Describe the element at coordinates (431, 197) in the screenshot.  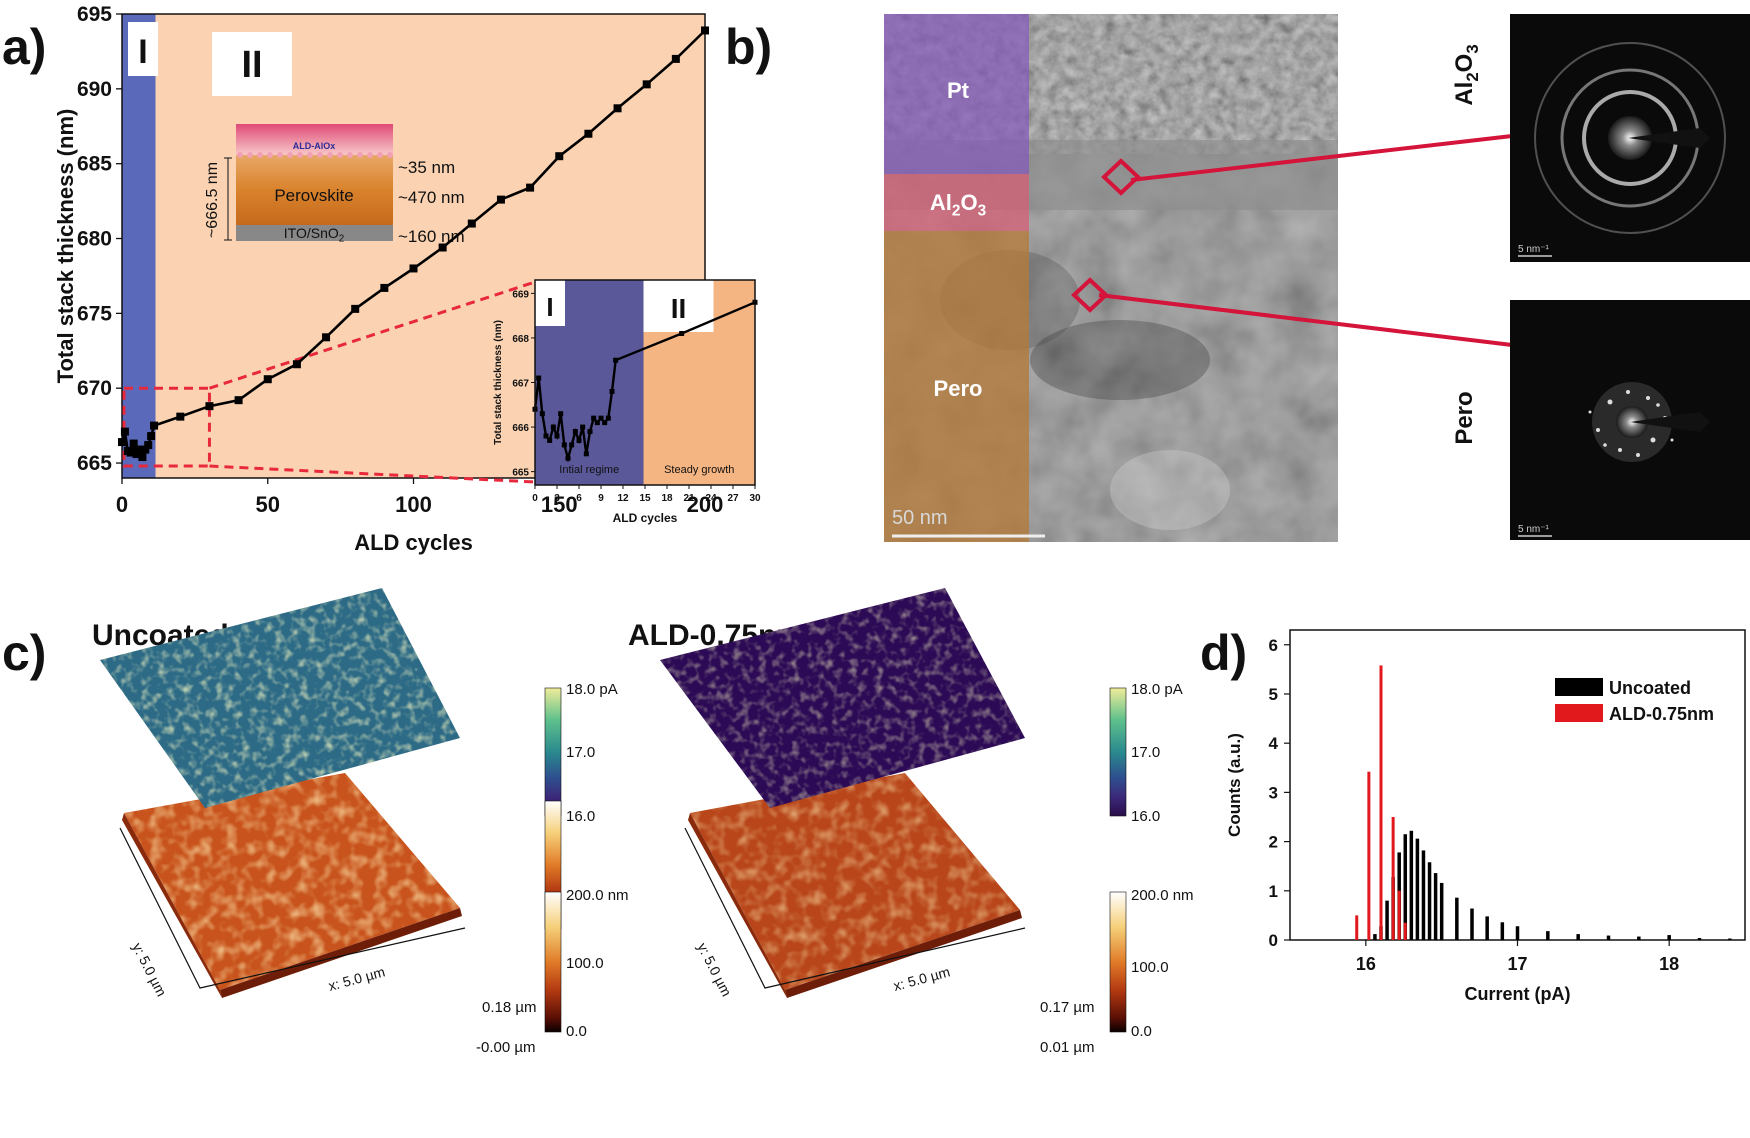
I see `perovskite-thickness: ~470 nm` at that location.